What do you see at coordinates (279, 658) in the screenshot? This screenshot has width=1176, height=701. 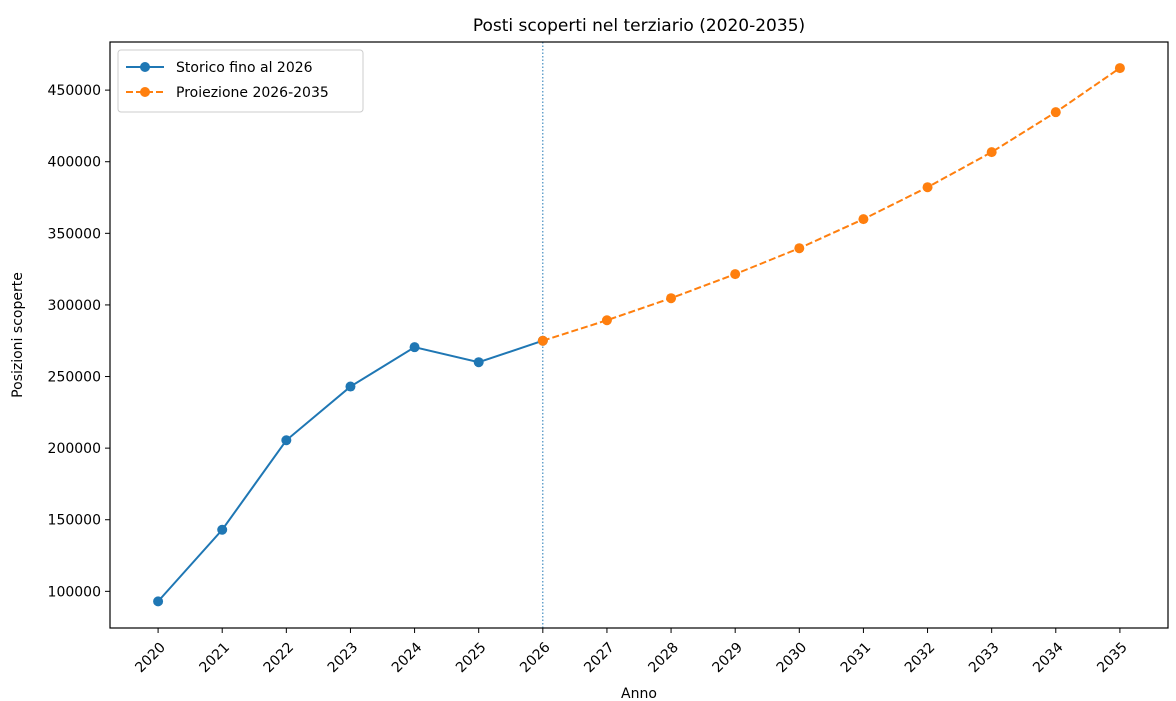 I see `x-tick-label: 2022` at bounding box center [279, 658].